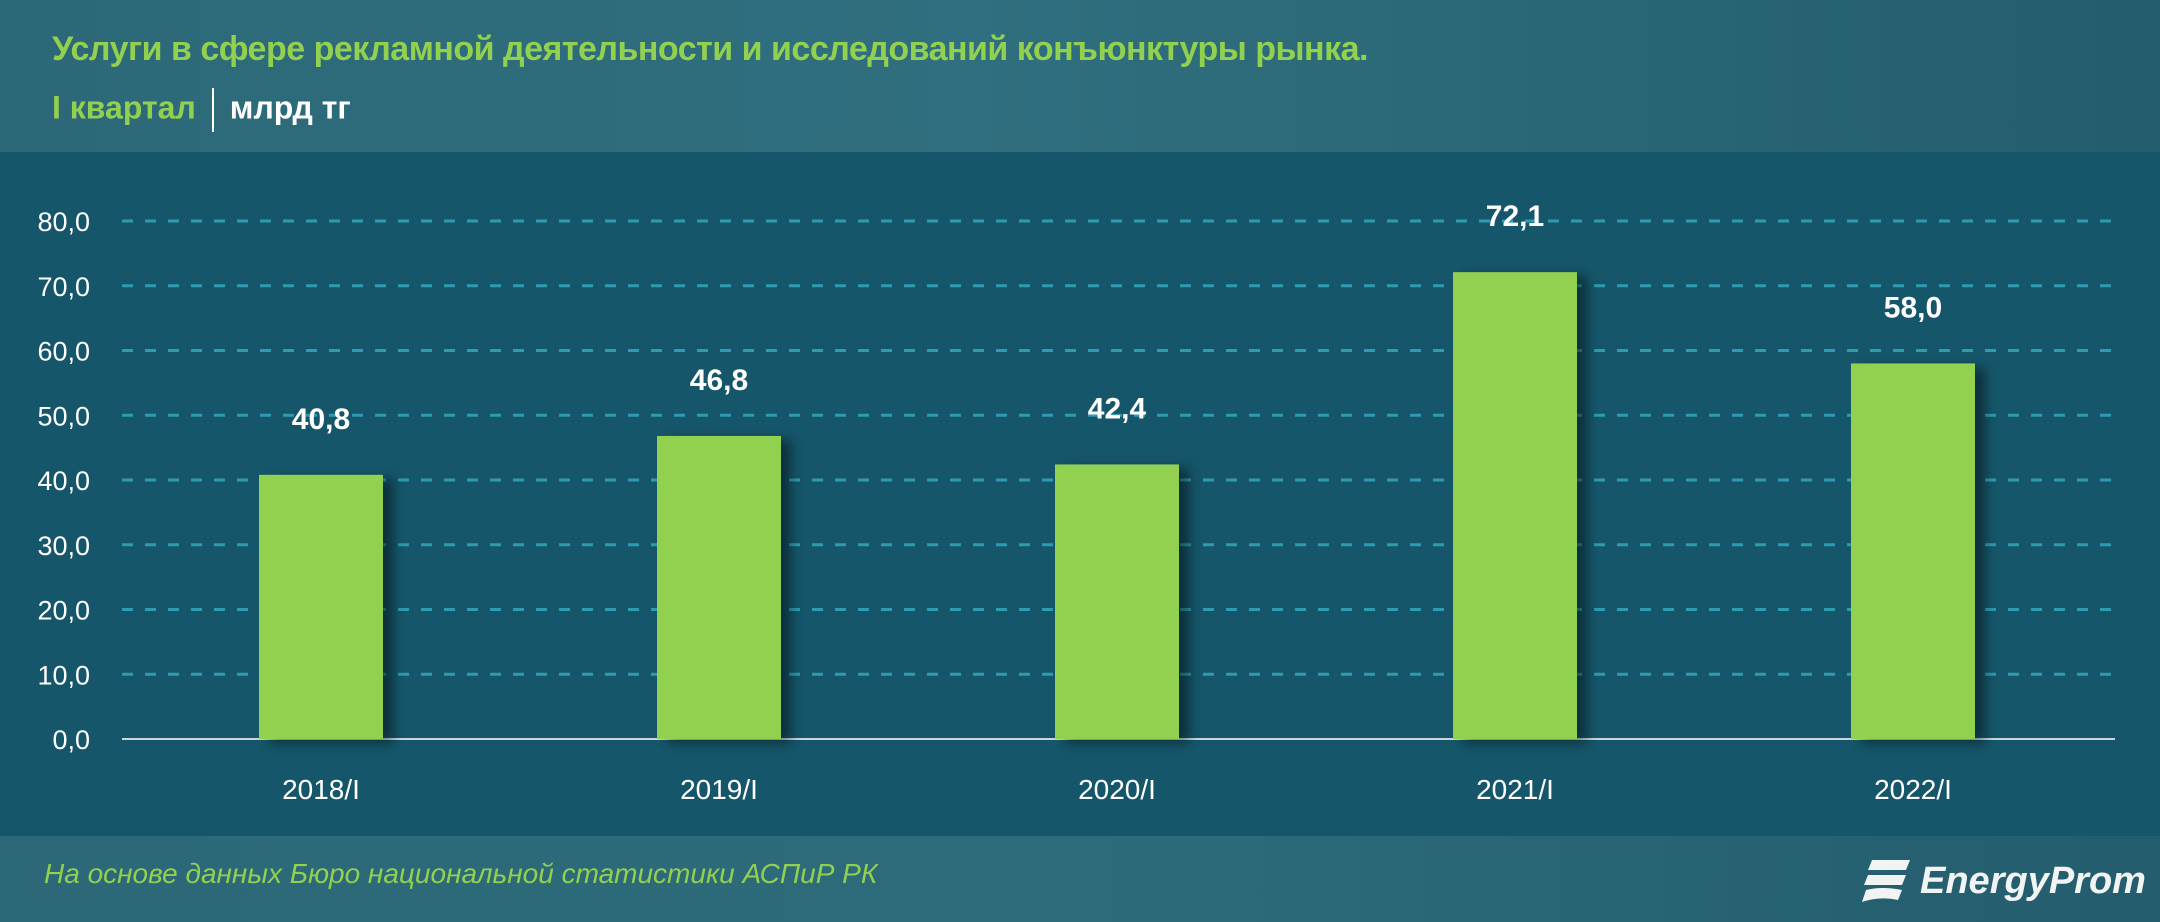 This screenshot has height=922, width=2160. I want to click on period-label: I квартал, so click(124, 107).